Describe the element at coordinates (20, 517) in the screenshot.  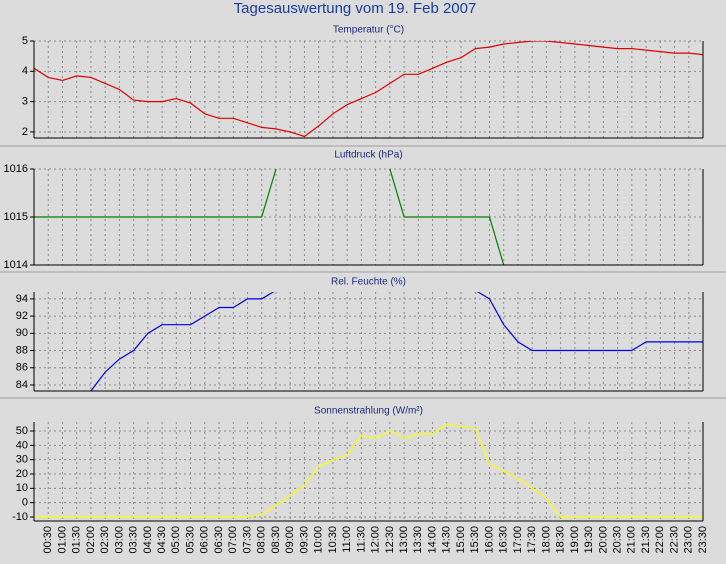
I see `y-tick-label: -10` at that location.